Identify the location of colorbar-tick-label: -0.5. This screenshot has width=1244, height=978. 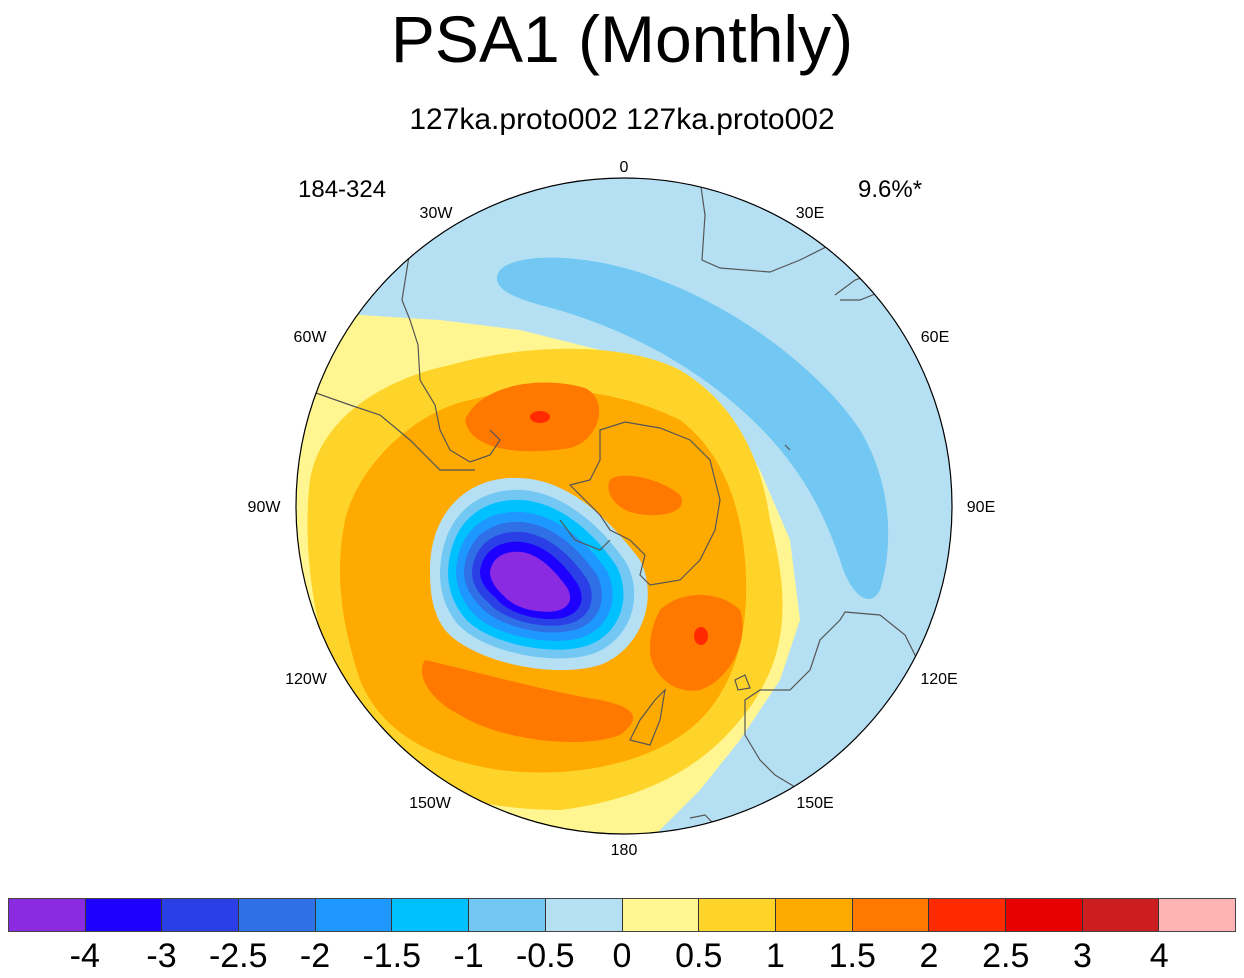
(545, 956).